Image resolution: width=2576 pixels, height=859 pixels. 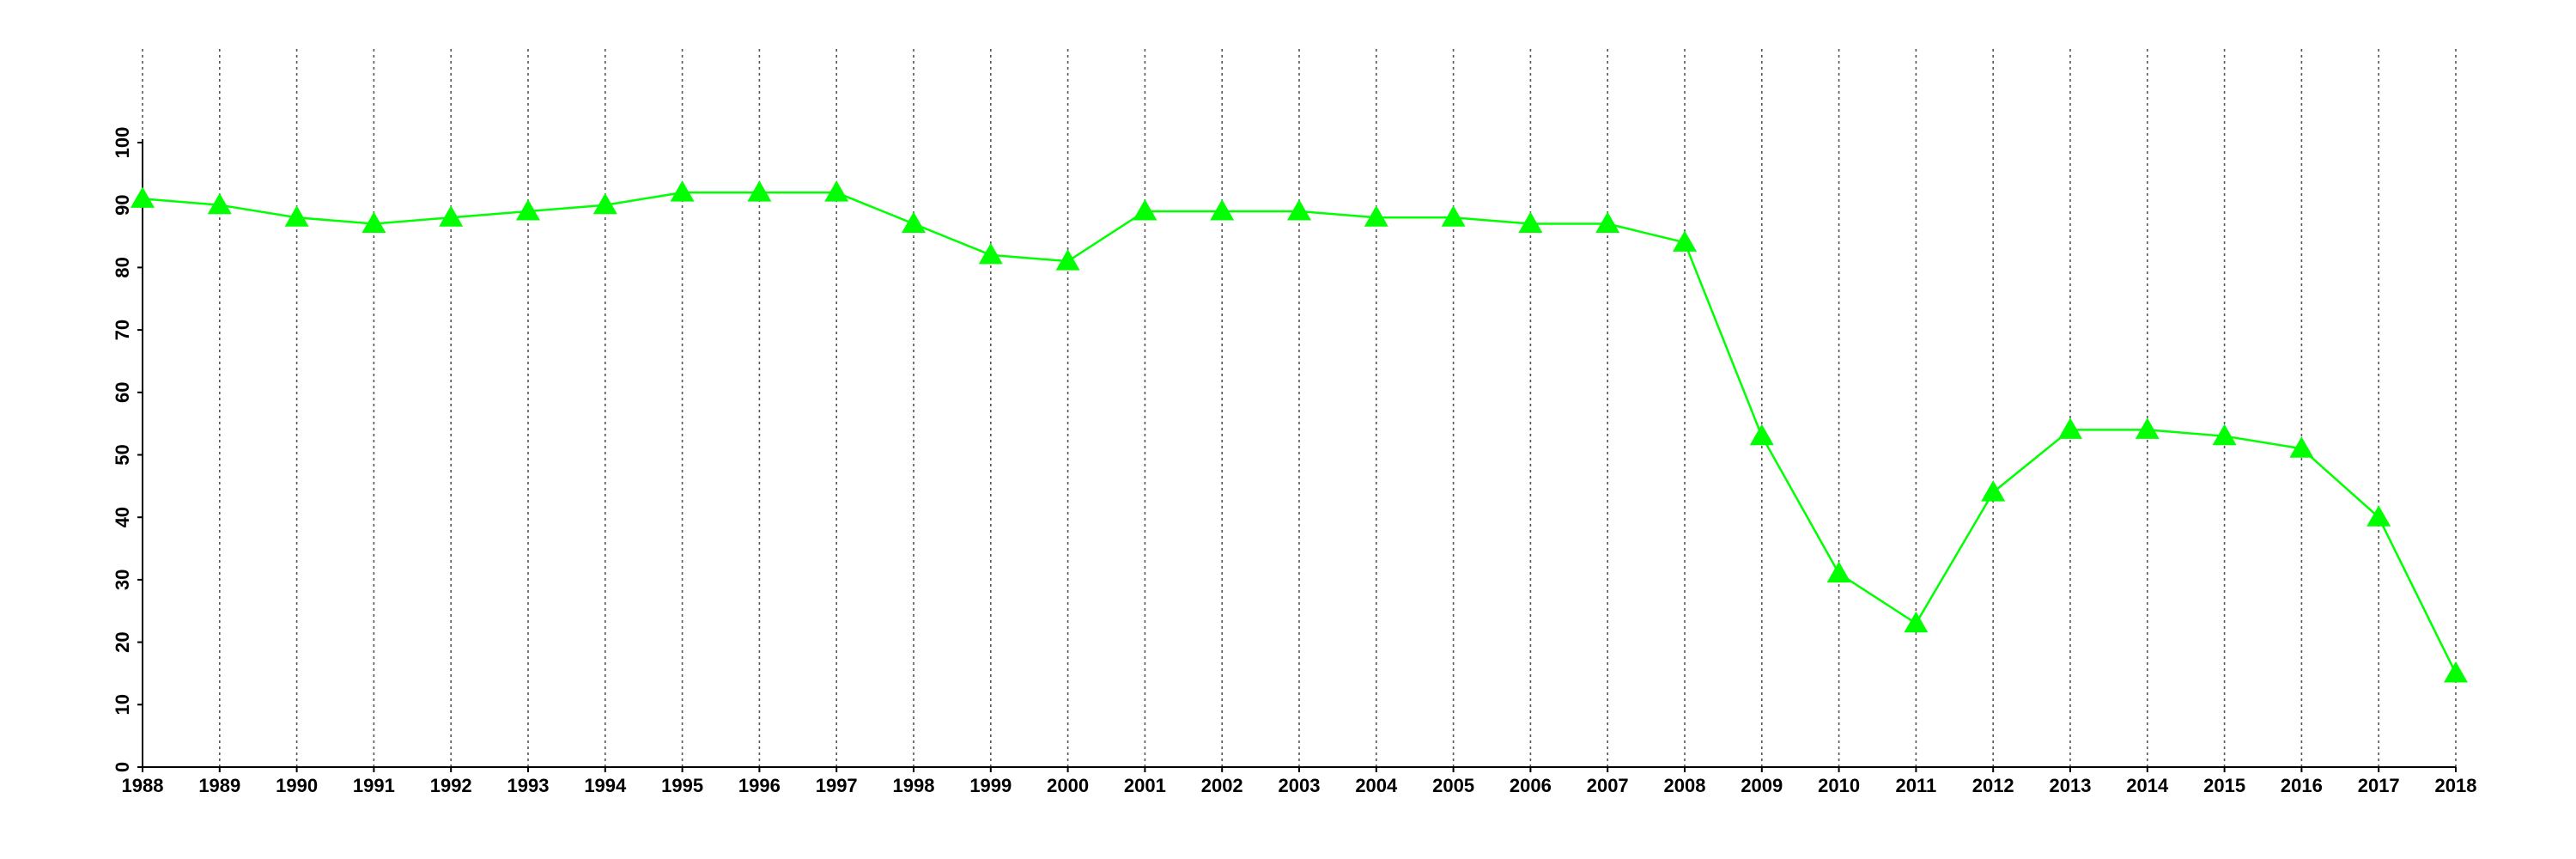 I want to click on y-tick-label: 100, so click(x=123, y=143).